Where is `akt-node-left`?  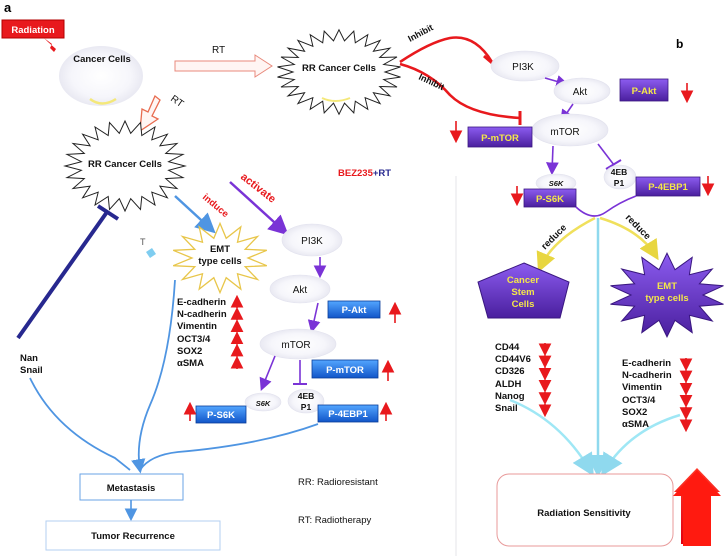 akt-node-left is located at coordinates (300, 289).